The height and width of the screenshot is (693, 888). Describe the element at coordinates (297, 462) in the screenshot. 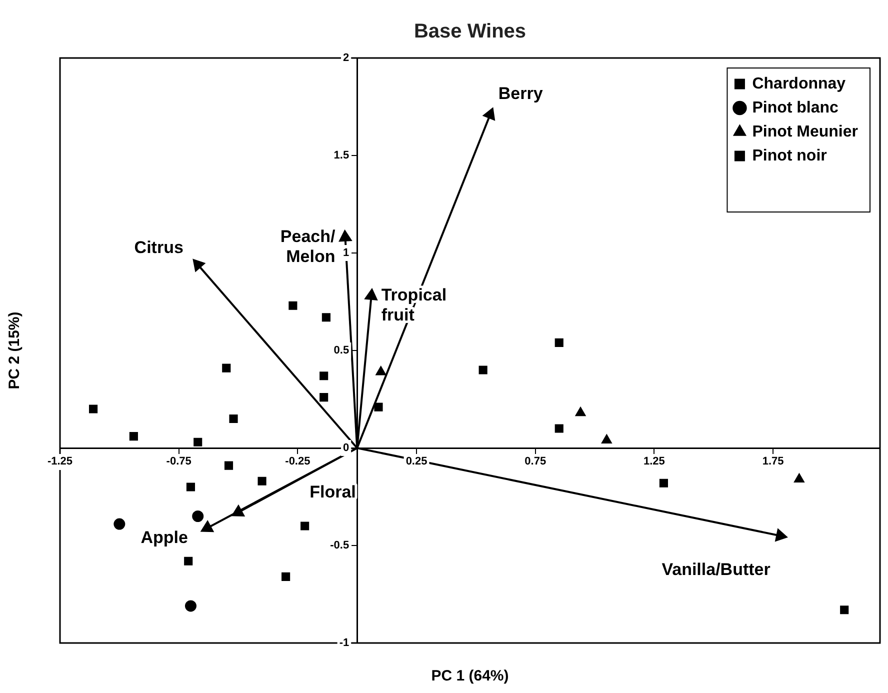

I see `x-tick-label: -0.25` at that location.